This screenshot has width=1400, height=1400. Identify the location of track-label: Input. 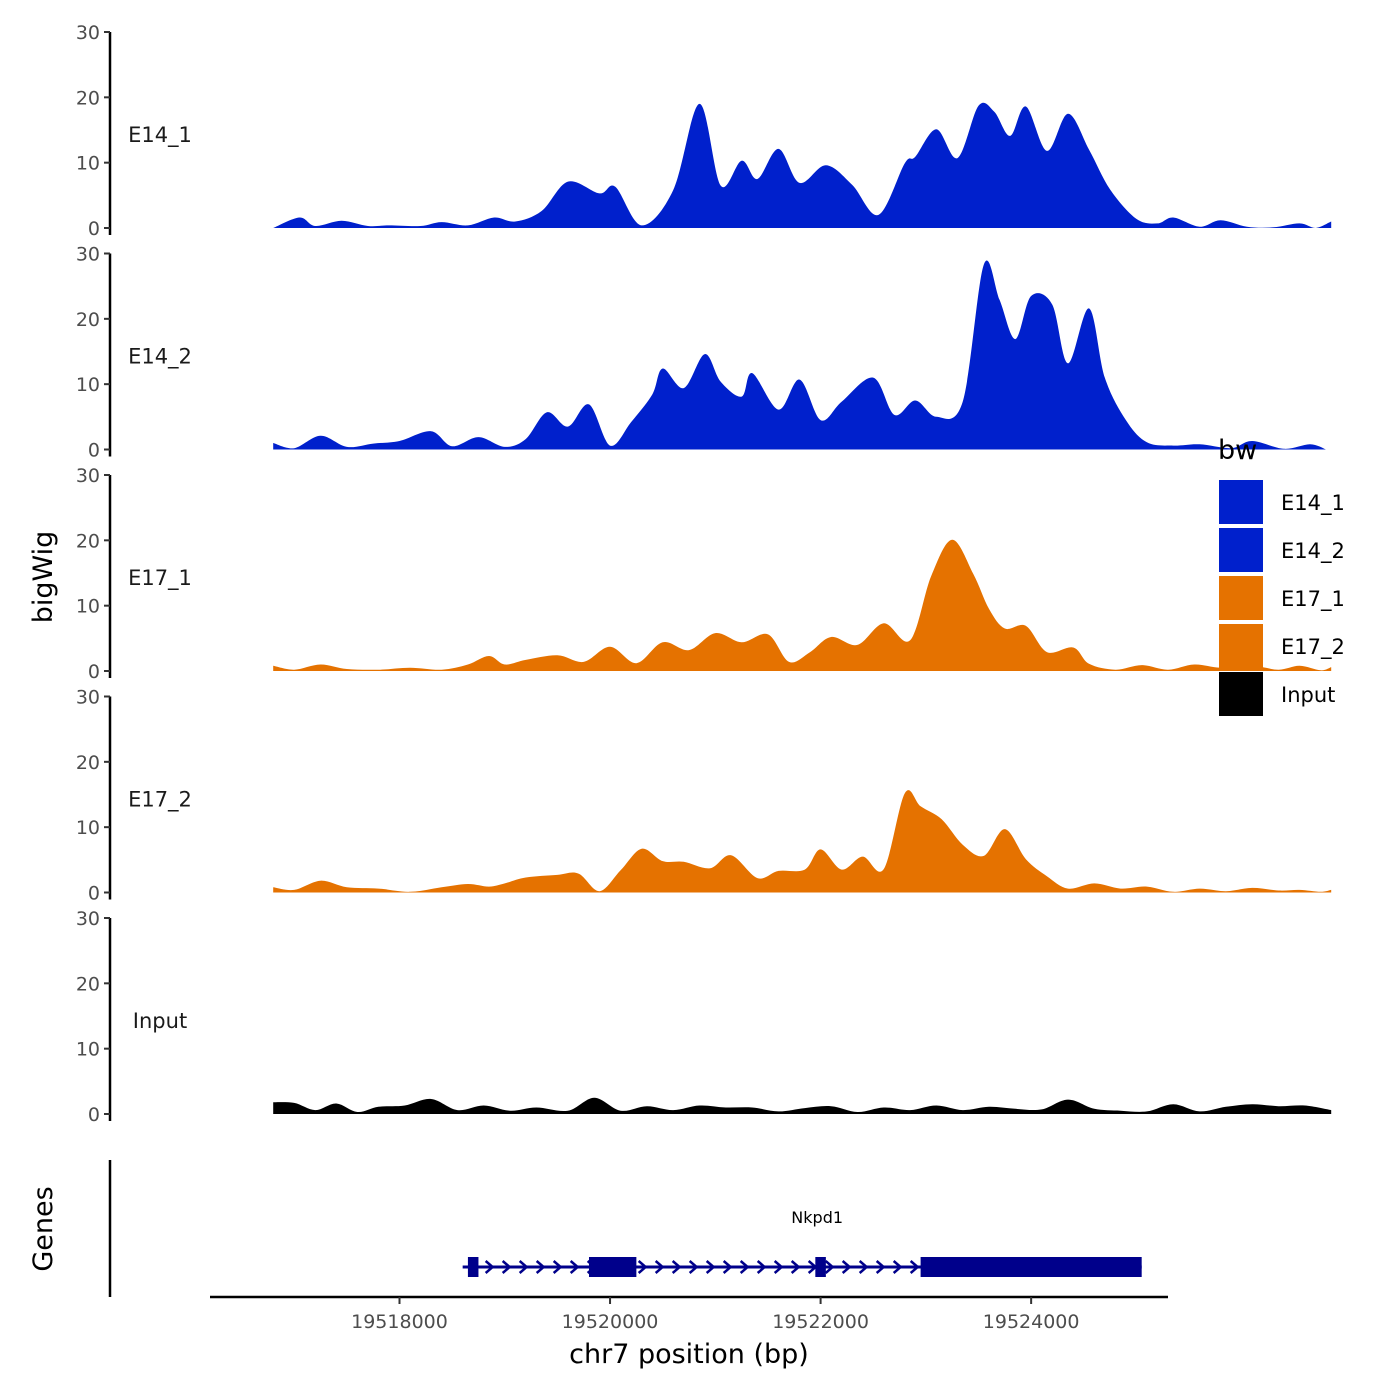
(160, 1021).